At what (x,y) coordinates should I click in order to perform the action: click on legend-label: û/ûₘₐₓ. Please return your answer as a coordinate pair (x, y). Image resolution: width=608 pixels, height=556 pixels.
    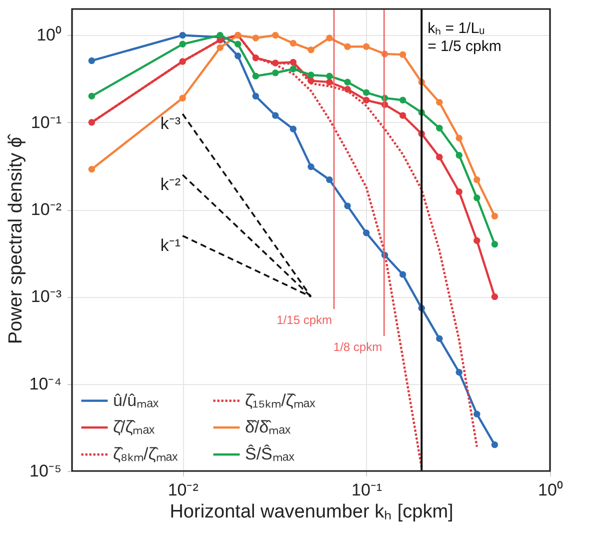
    Looking at the image, I should click on (136, 400).